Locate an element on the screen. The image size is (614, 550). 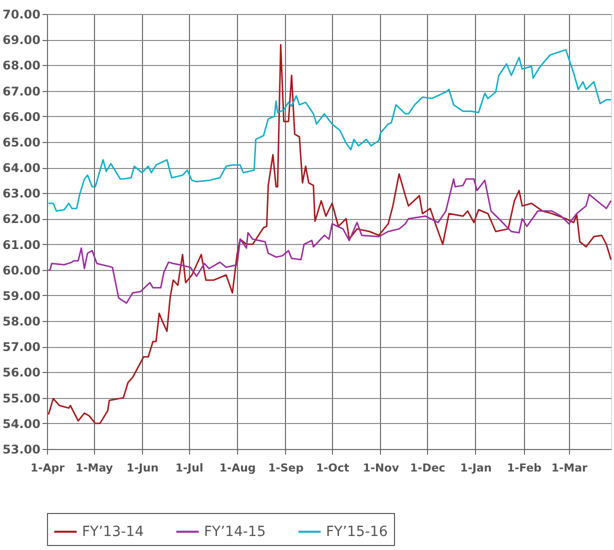
x-tick-label: 1-Jun is located at coordinates (142, 468).